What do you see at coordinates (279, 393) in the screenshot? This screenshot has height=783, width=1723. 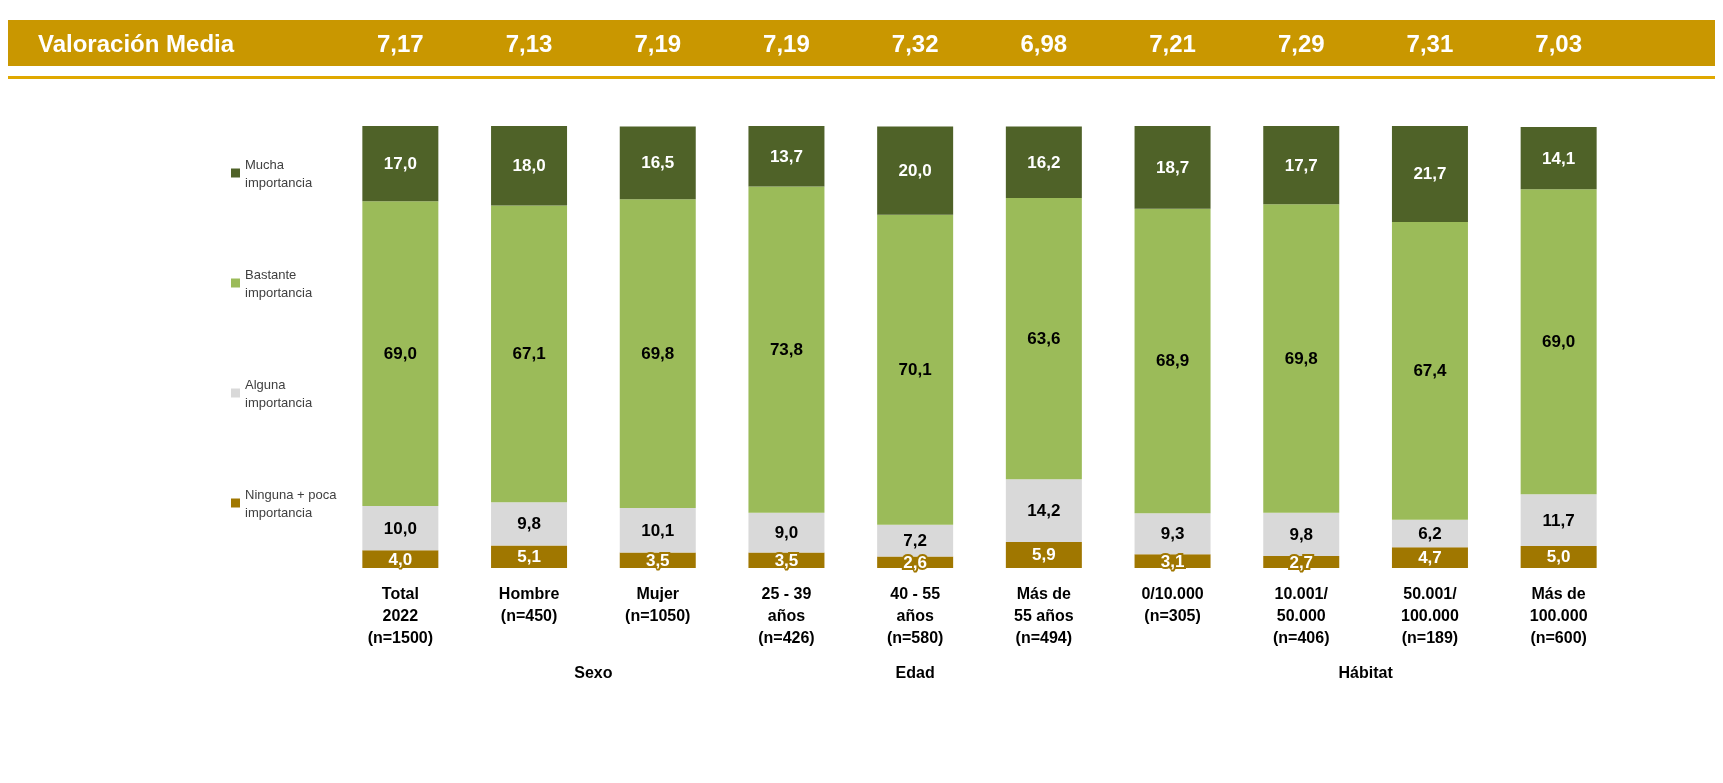 I see `legend-label: Alguna importancia` at bounding box center [279, 393].